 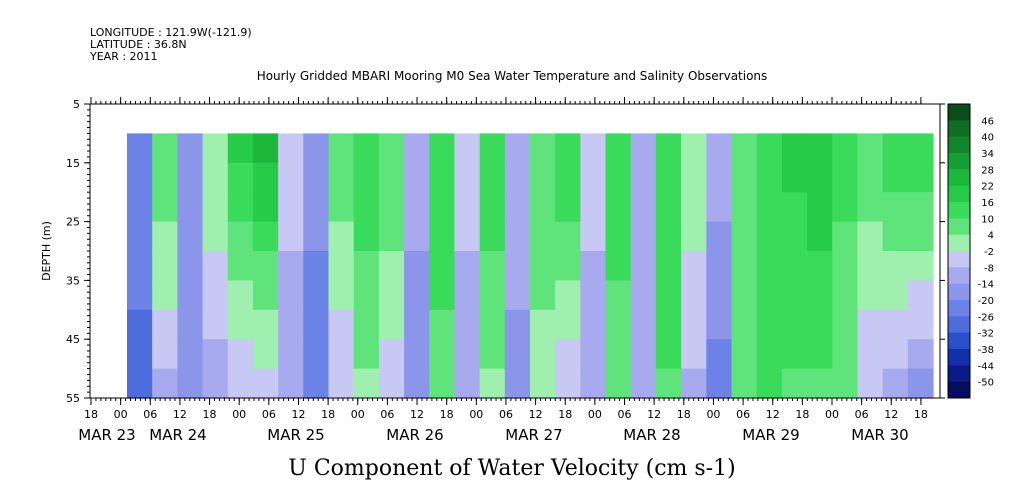 I want to click on colorbar-frame, so click(x=959, y=251).